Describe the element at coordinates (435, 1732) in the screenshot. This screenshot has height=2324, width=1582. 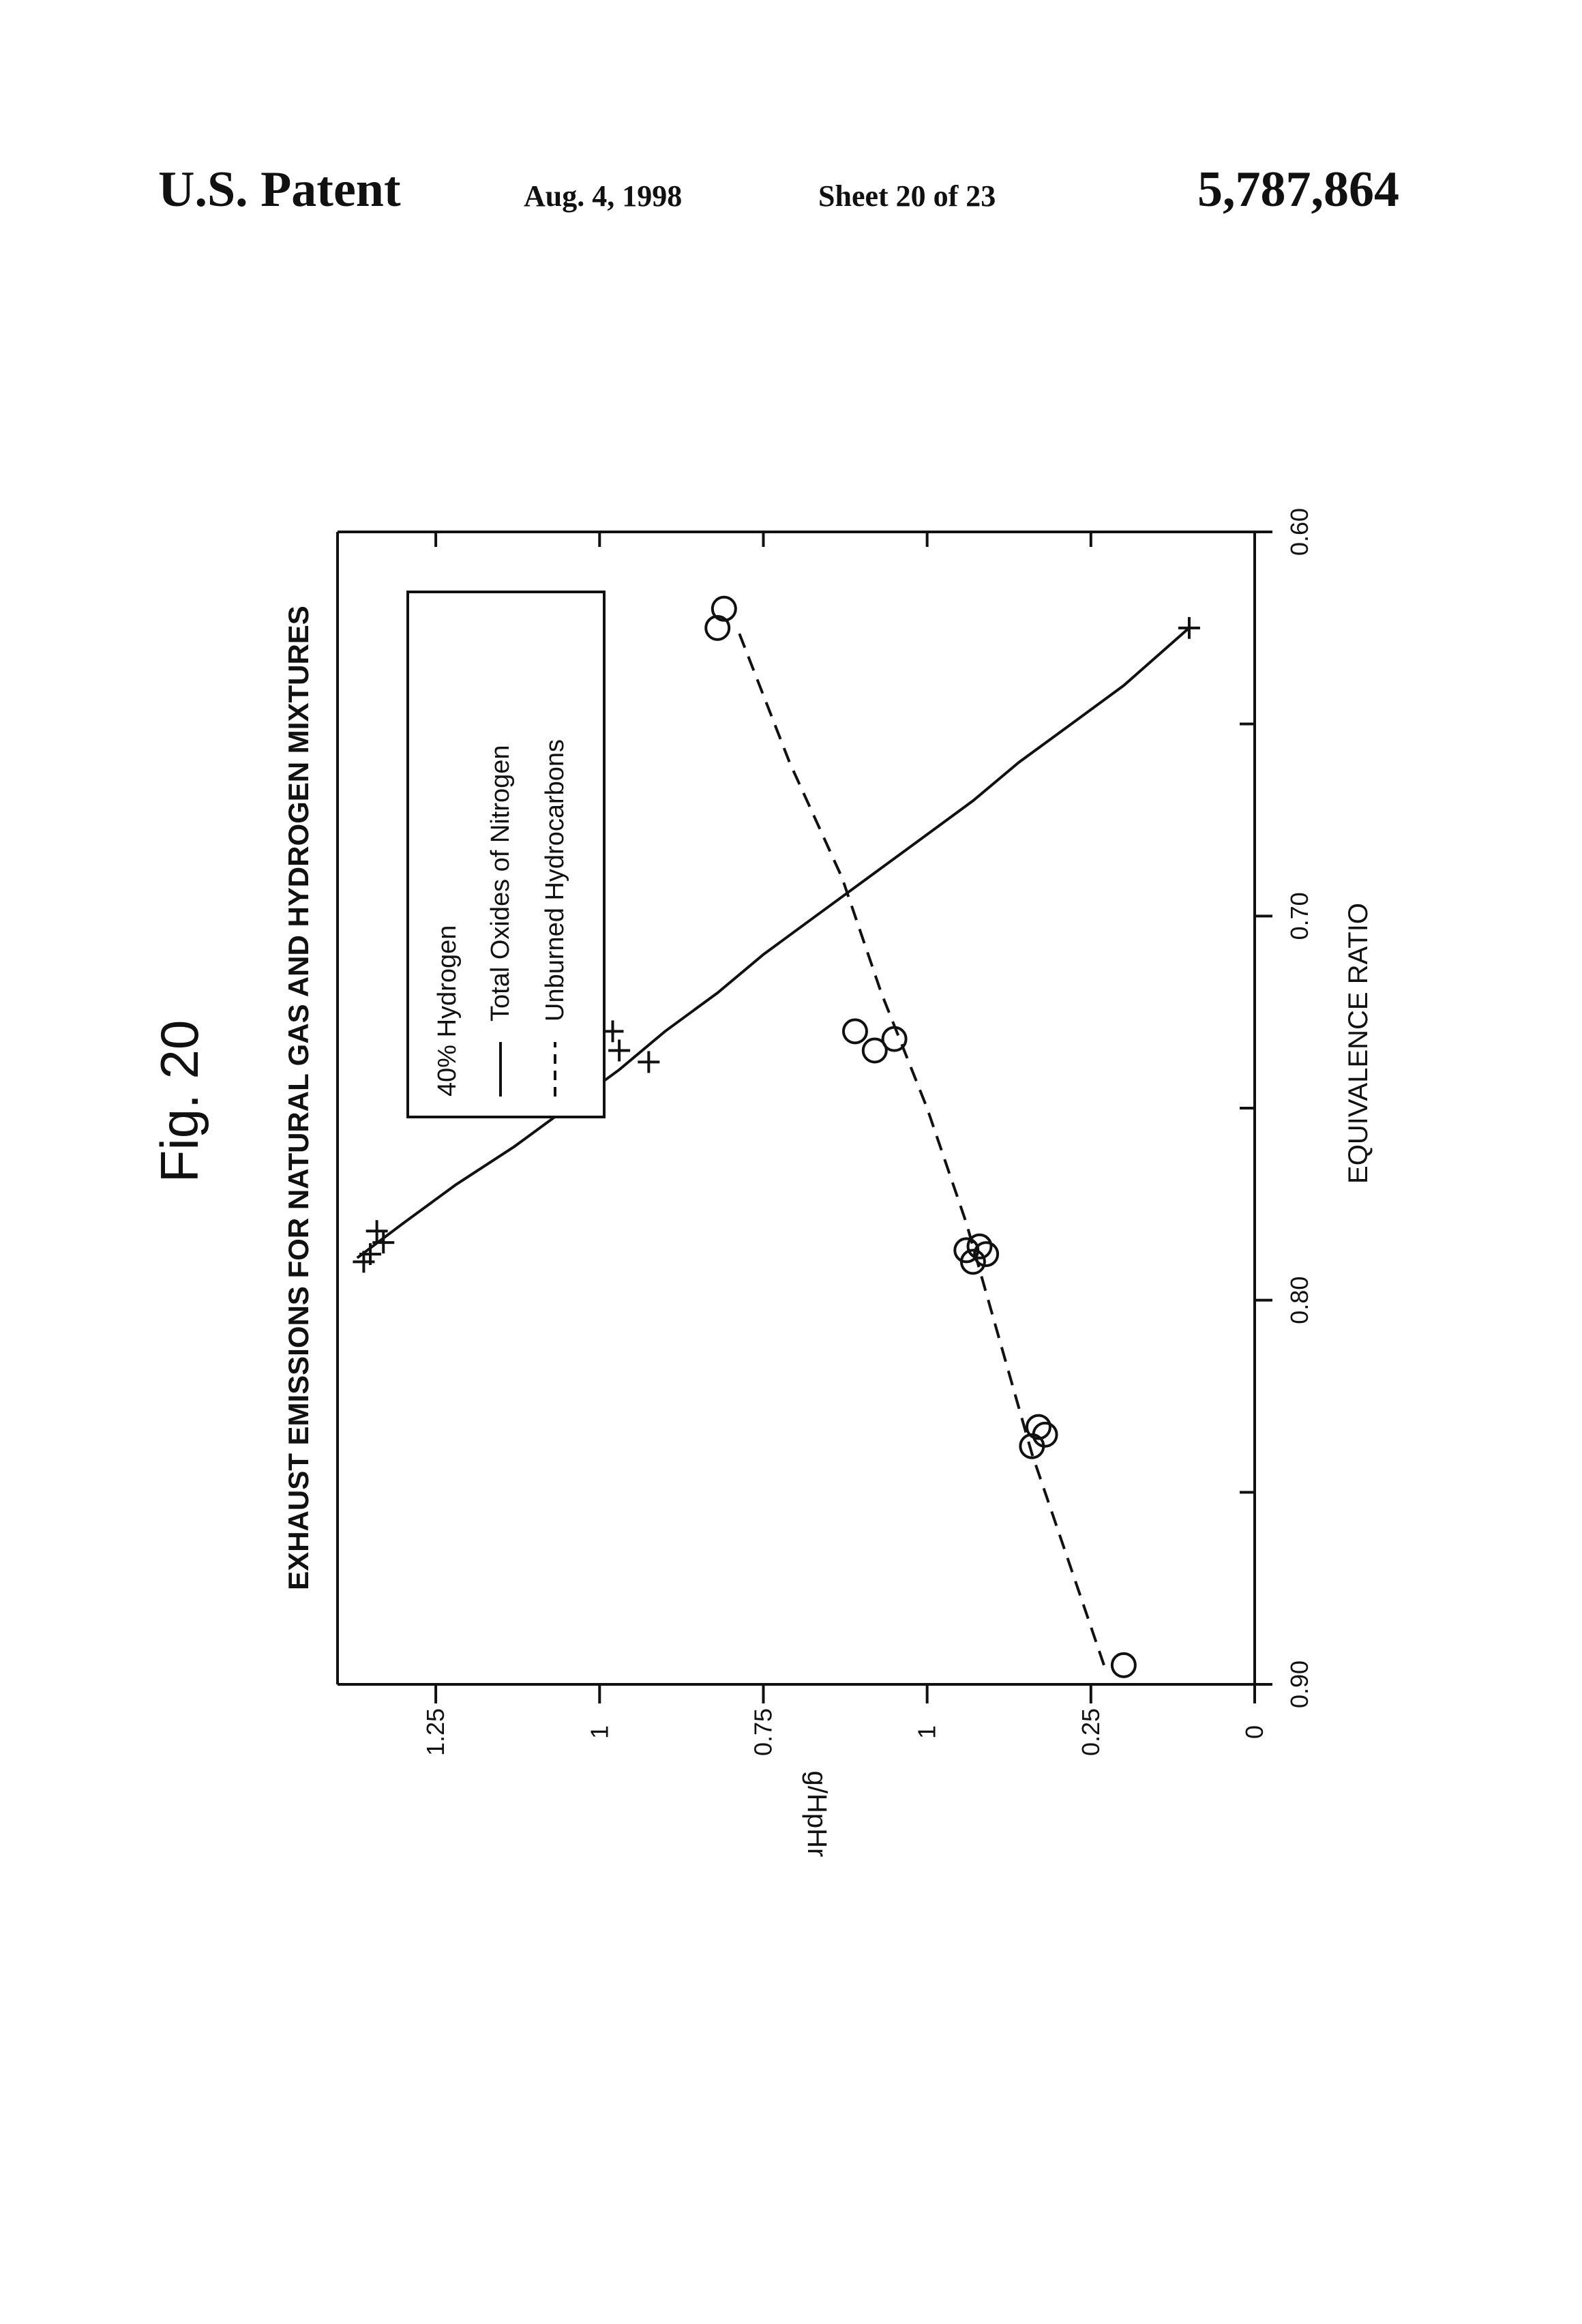
I see `value-tick-label: 1.25` at that location.